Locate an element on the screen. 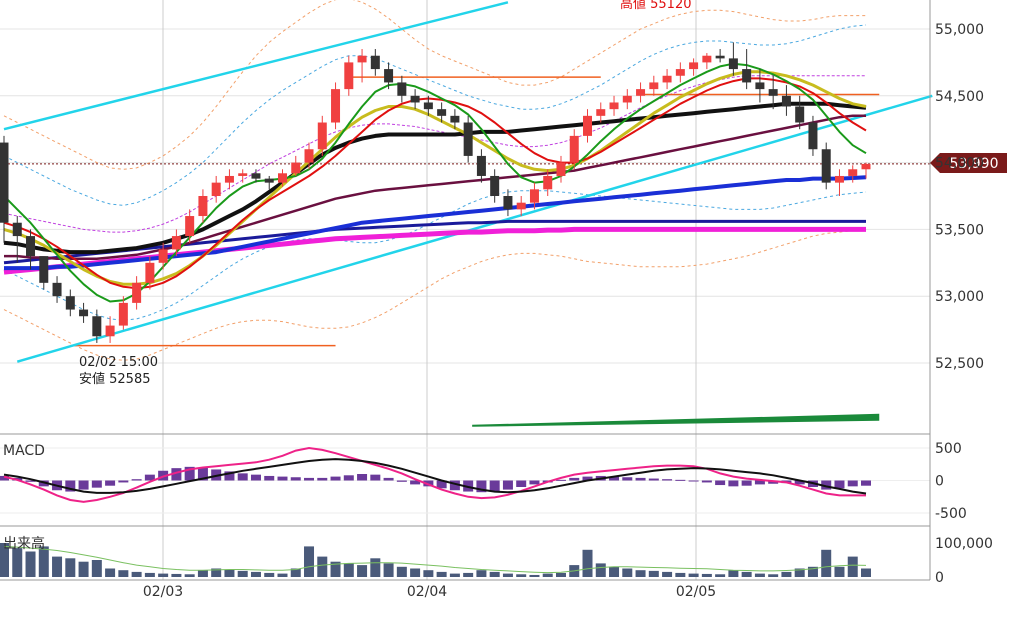 Image resolution: width=1014 pixels, height=622 pixels. current-price-tag: 53,990 is located at coordinates (968, 163).